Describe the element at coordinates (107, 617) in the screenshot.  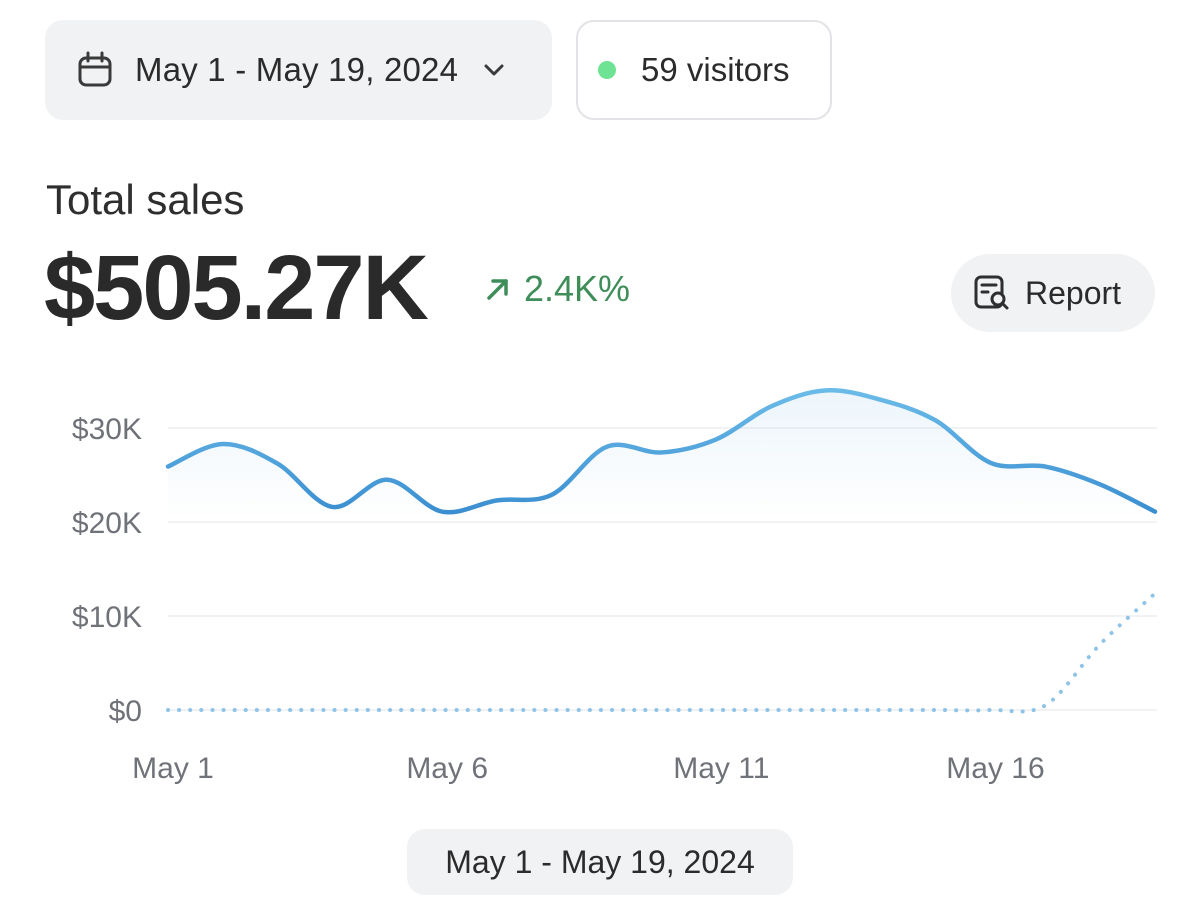
I see `y-tick-label: $10K` at that location.